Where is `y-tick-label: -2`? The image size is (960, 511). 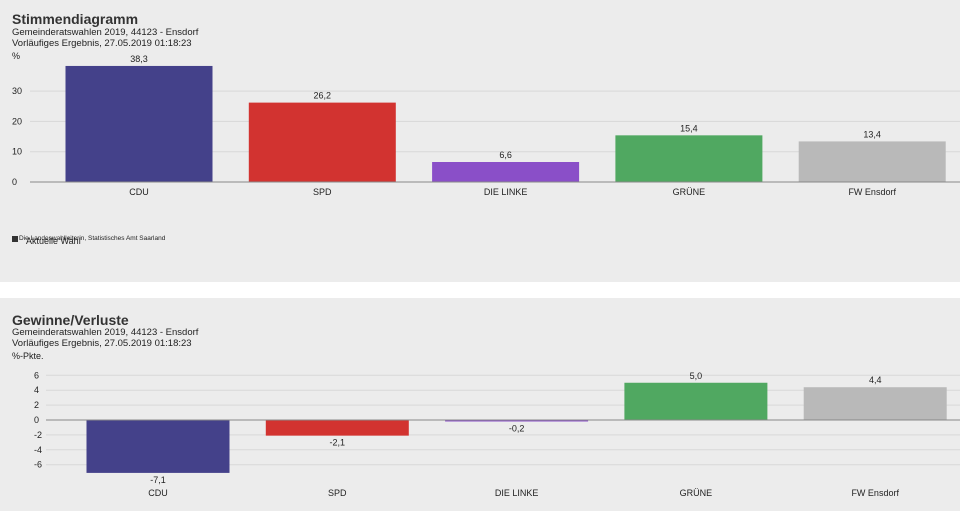 y-tick-label: -2 is located at coordinates (38, 435).